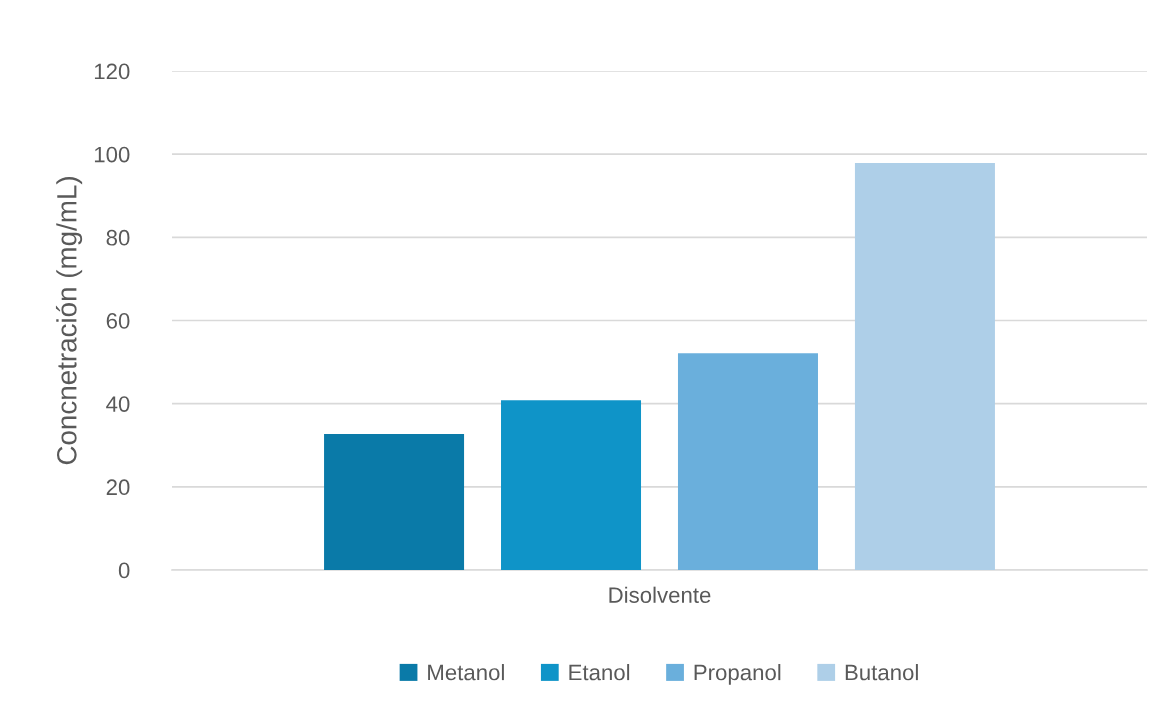 This screenshot has width=1167, height=715. What do you see at coordinates (881, 672) in the screenshot?
I see `legend-label: Butanol` at bounding box center [881, 672].